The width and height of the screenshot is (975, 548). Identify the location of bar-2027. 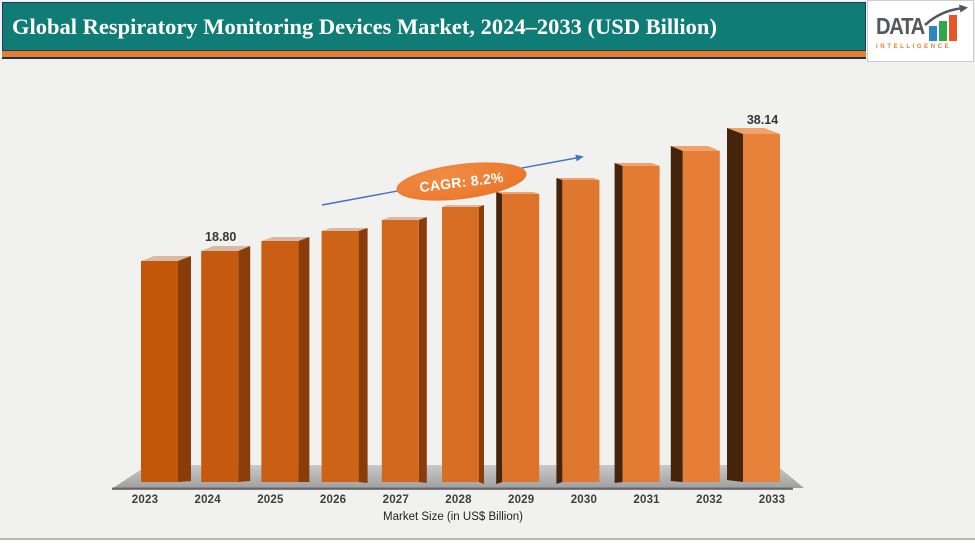
(404, 350).